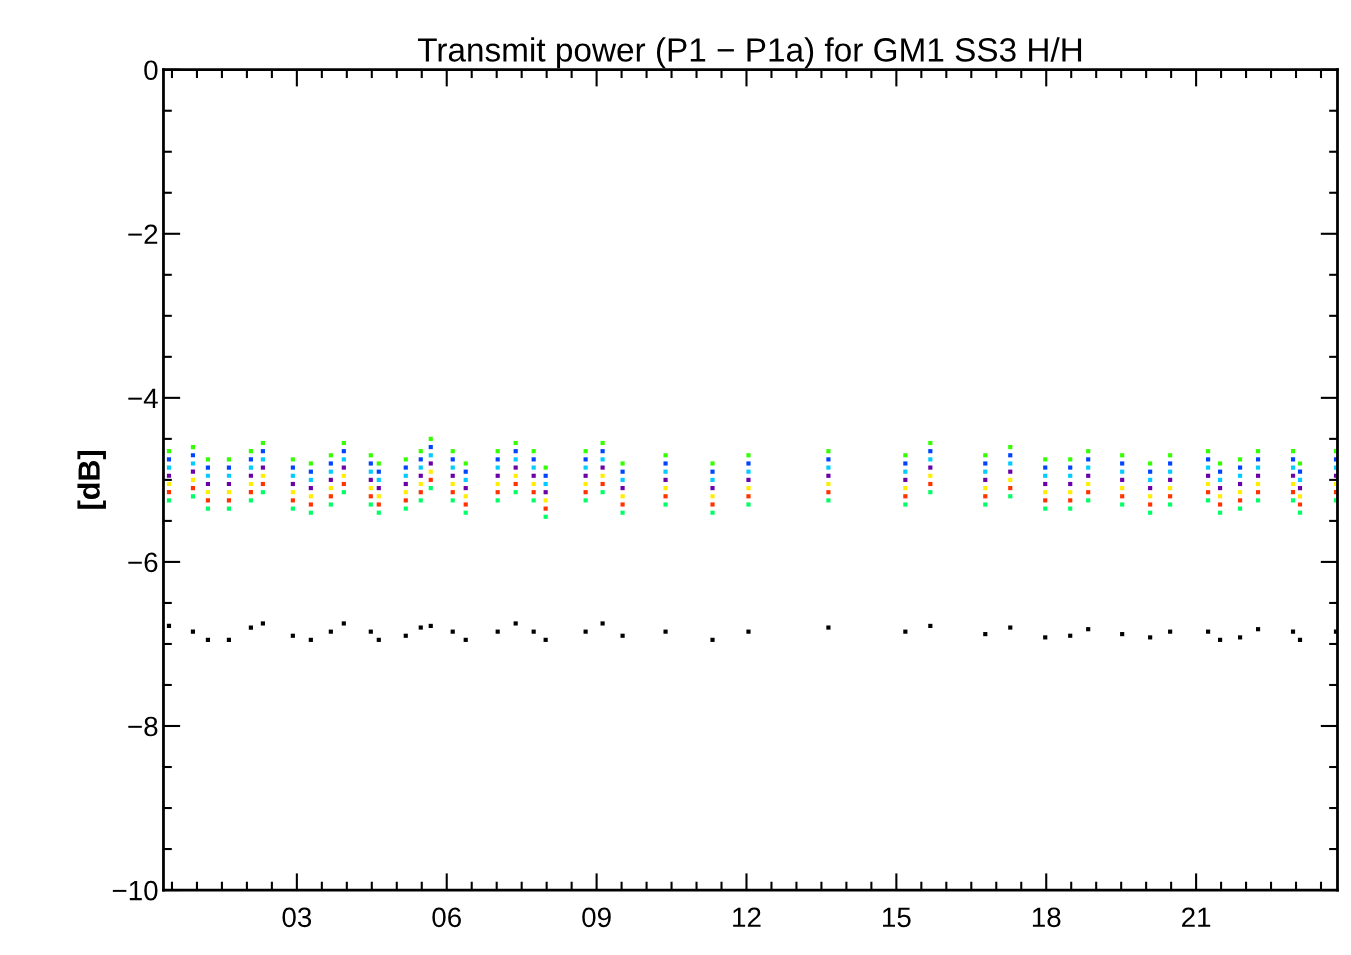 The image size is (1351, 955). What do you see at coordinates (91, 480) in the screenshot?
I see `y-axis-title: [dB]` at bounding box center [91, 480].